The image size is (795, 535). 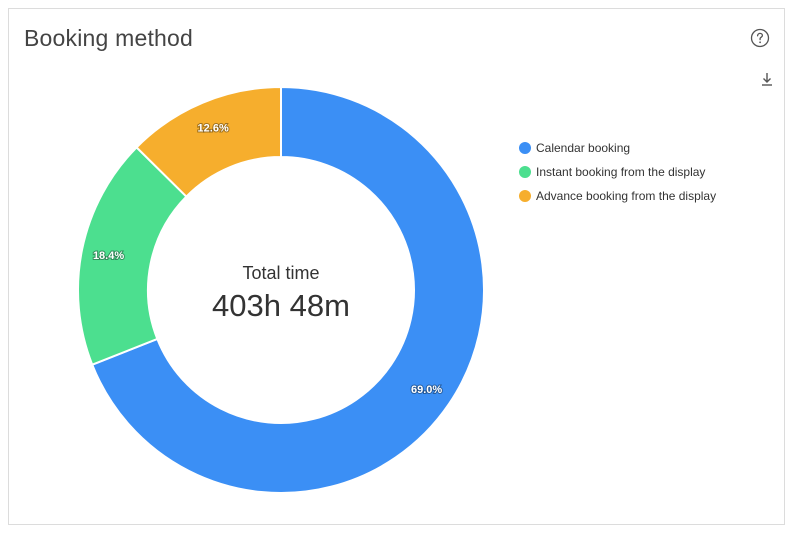 I want to click on slice-value-label: 12.6%, so click(x=213, y=129).